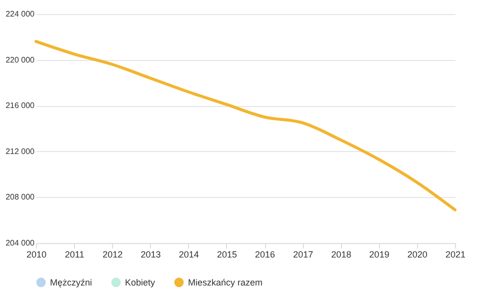 The width and height of the screenshot is (480, 300). Describe the element at coordinates (265, 255) in the screenshot. I see `x-tick-label: 2016` at that location.